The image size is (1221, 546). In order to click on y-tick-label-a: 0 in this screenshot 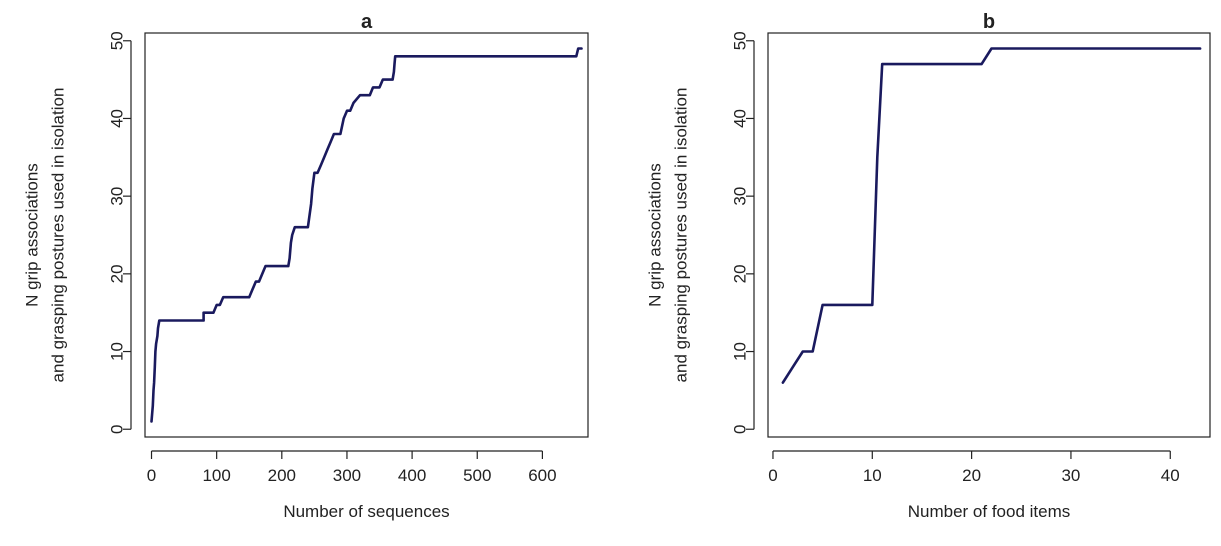, I will do `click(117, 428)`.